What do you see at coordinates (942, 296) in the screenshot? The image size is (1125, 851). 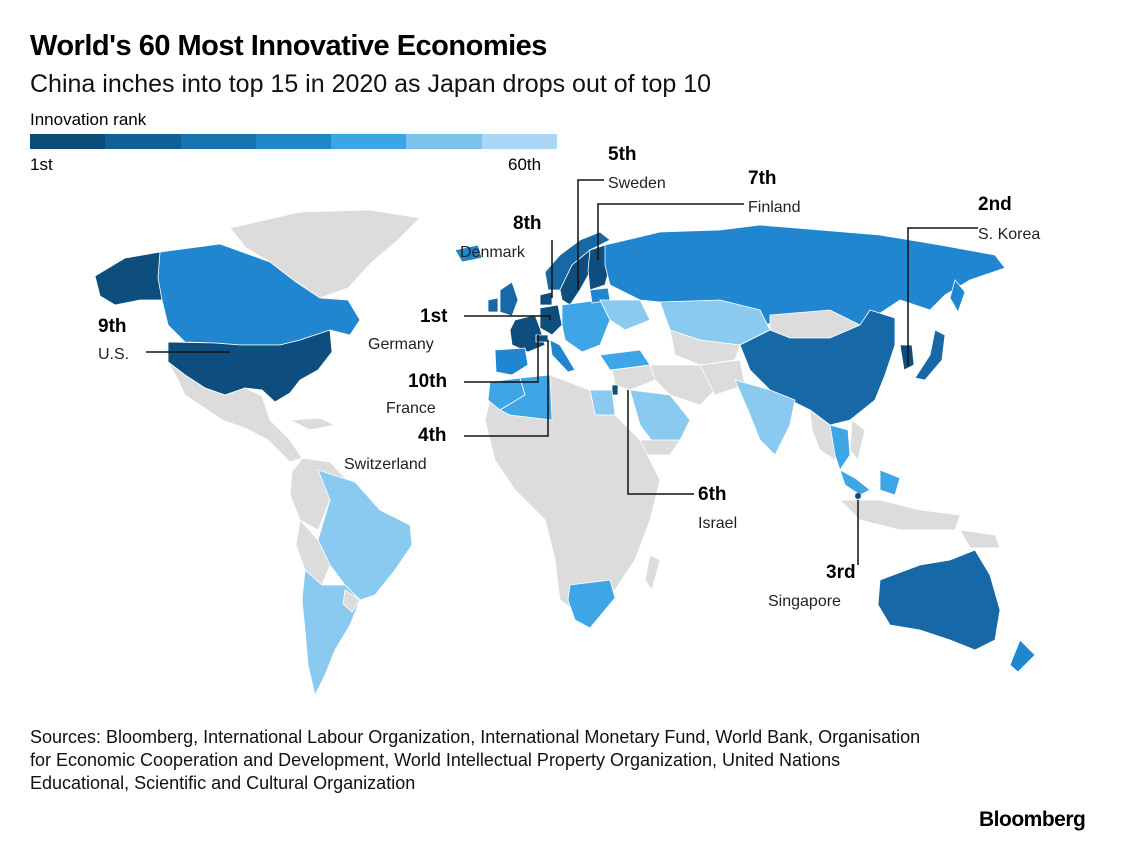 I see `leader-line-korea` at bounding box center [942, 296].